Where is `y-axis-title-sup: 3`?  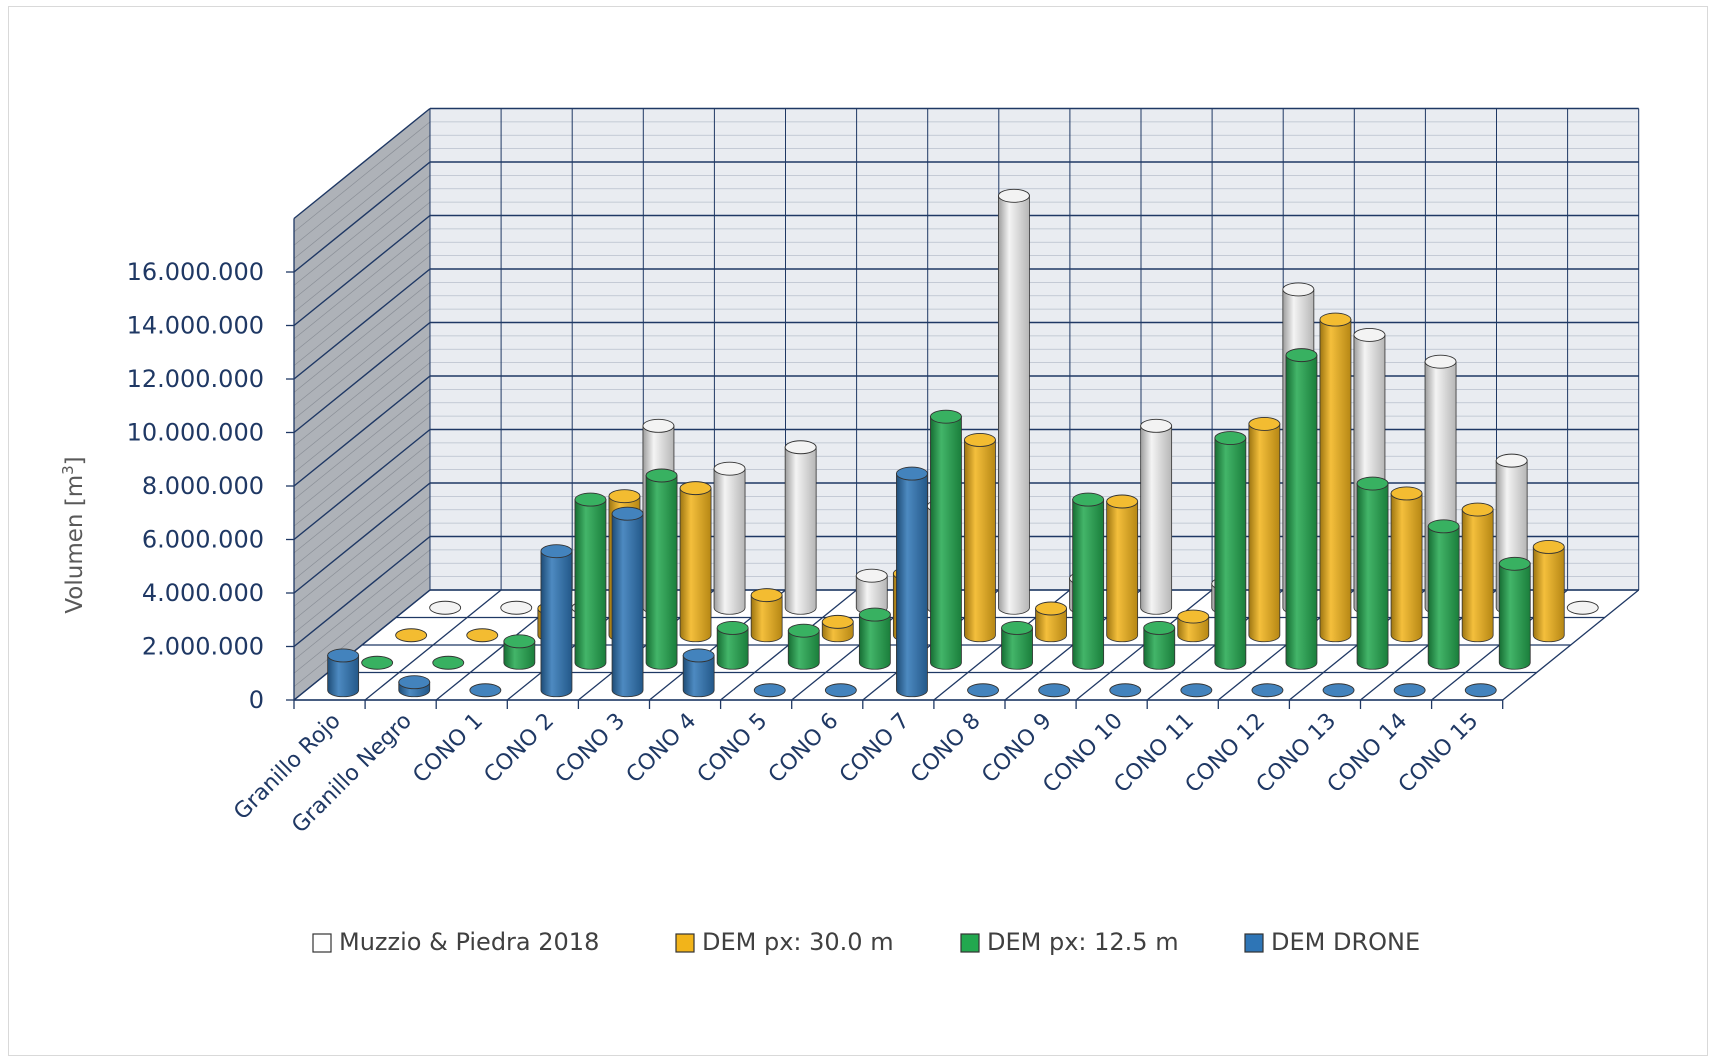
y-axis-title-sup: 3 is located at coordinates (68, 470).